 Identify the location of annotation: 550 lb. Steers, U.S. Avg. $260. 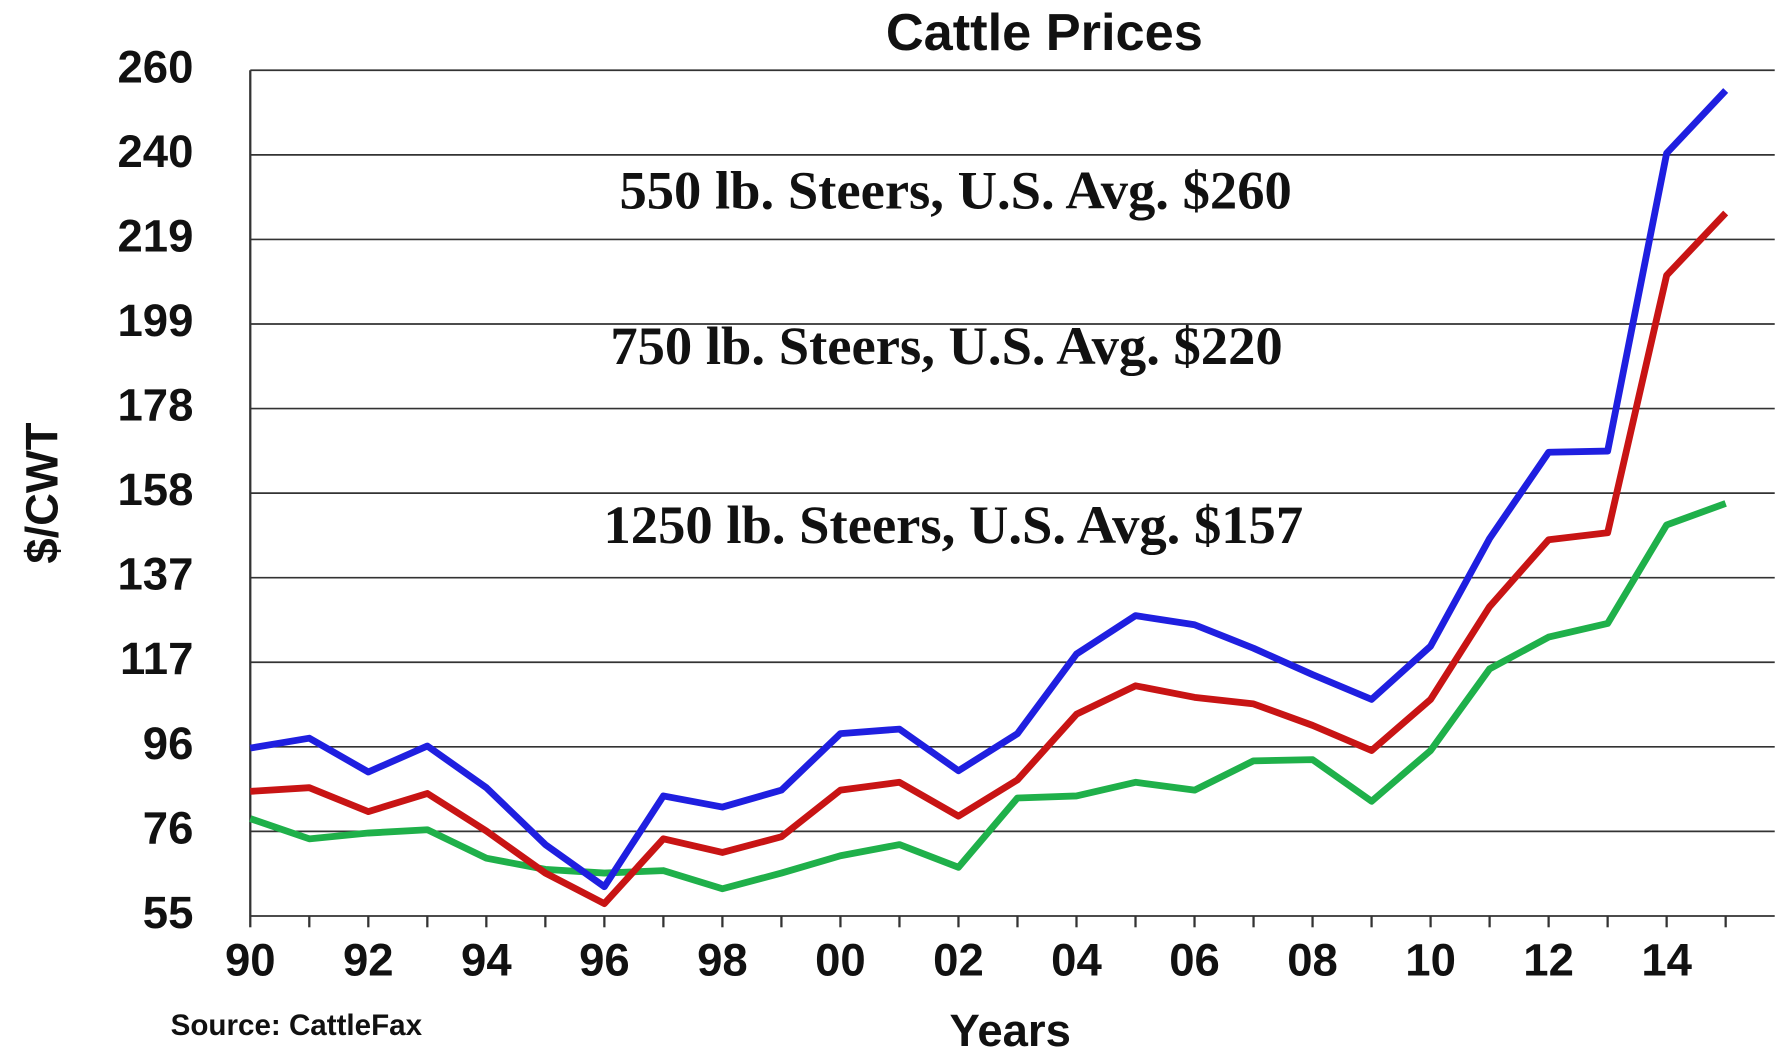
(955, 190).